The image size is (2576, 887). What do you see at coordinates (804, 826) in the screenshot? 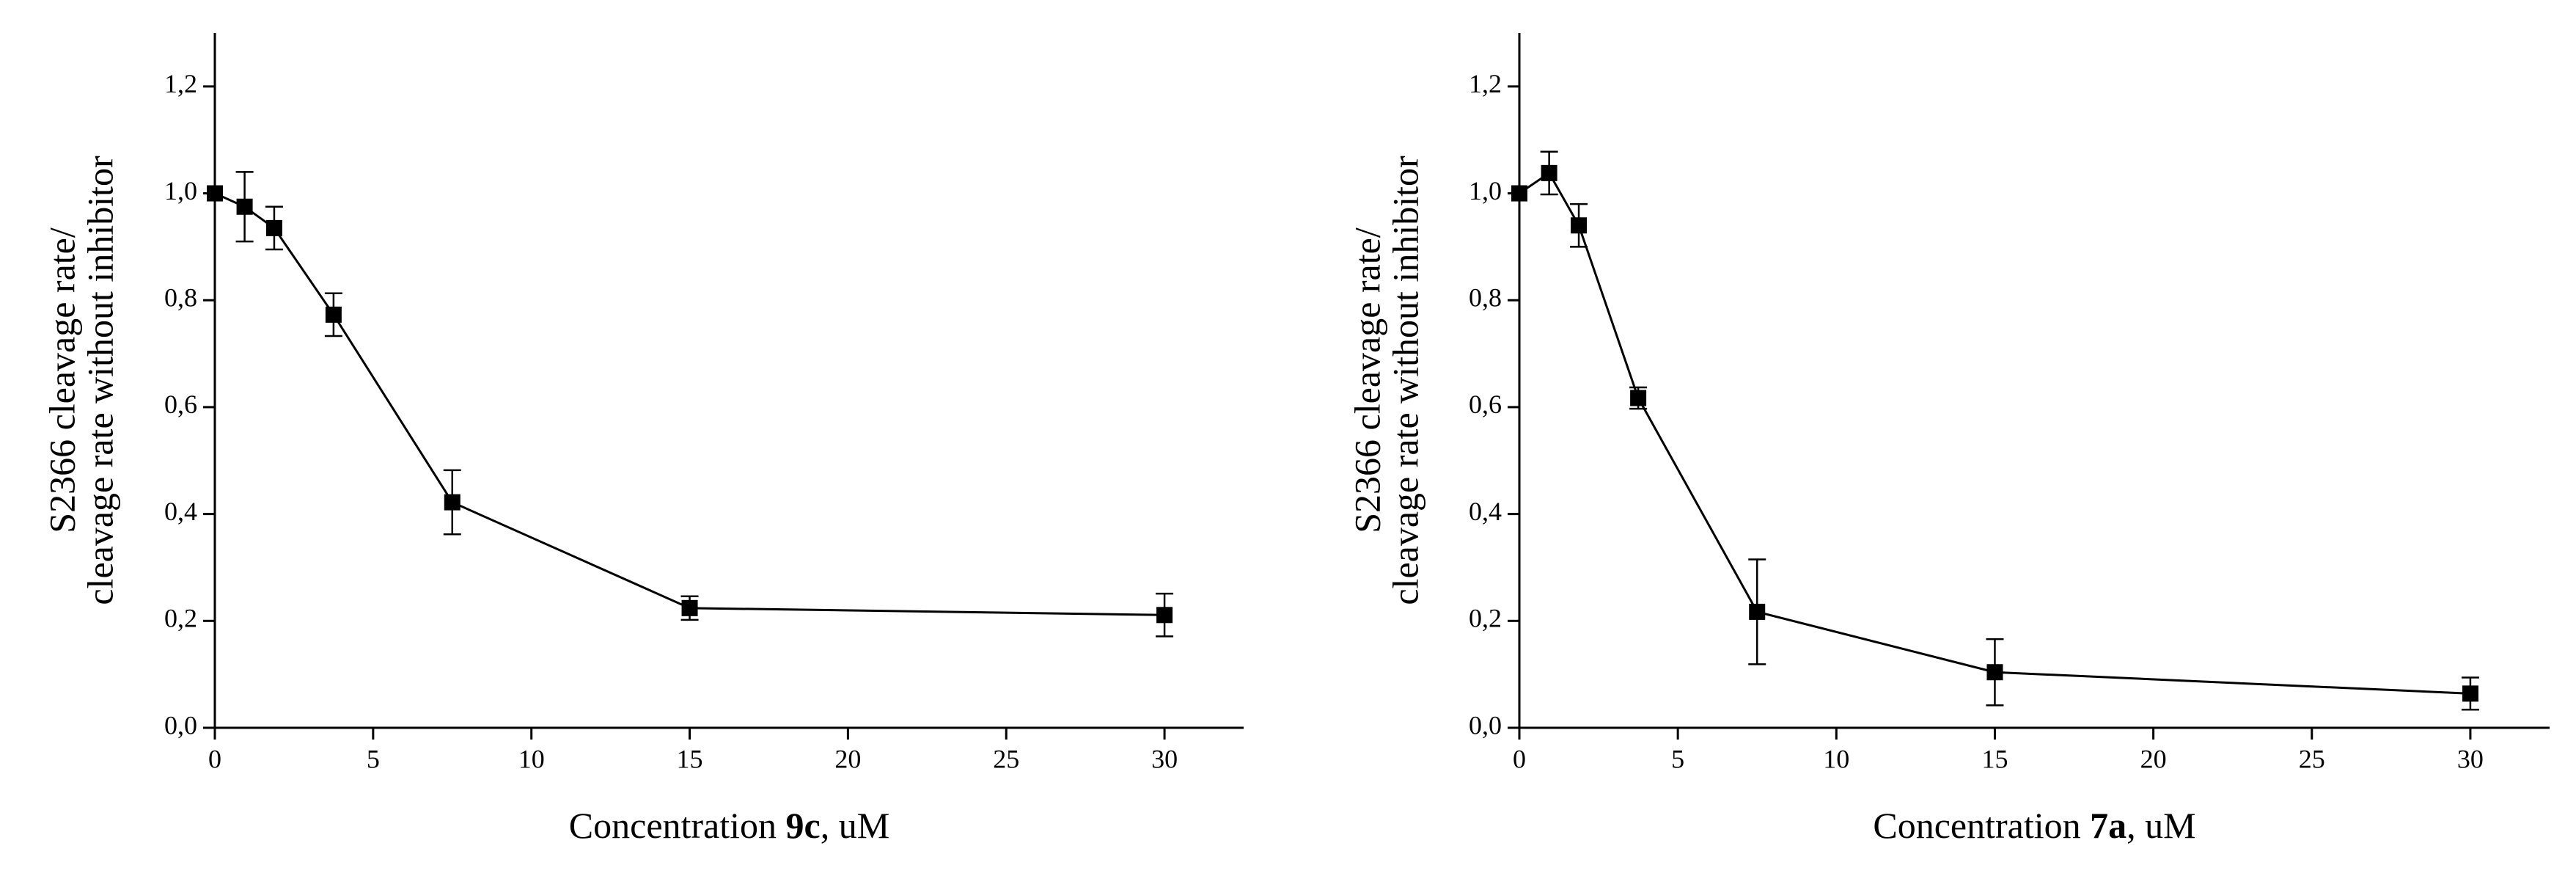
I see `x-axis-label-part: 9c` at bounding box center [804, 826].